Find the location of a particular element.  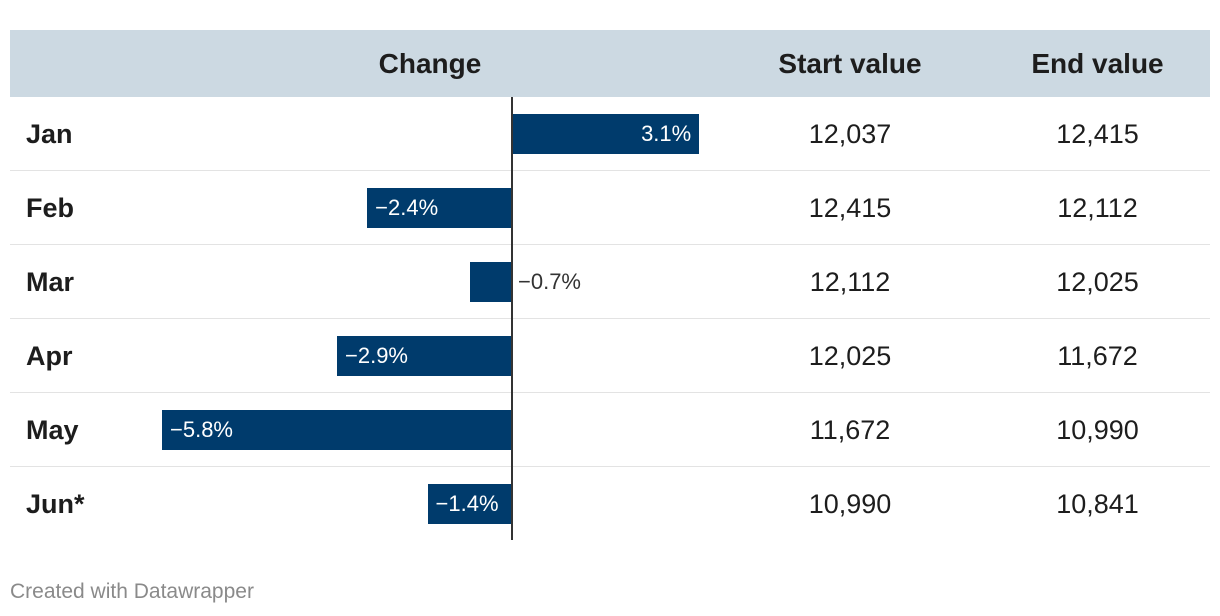

table-row: Jun* −1.4% 10,990 10,841 is located at coordinates (610, 504).